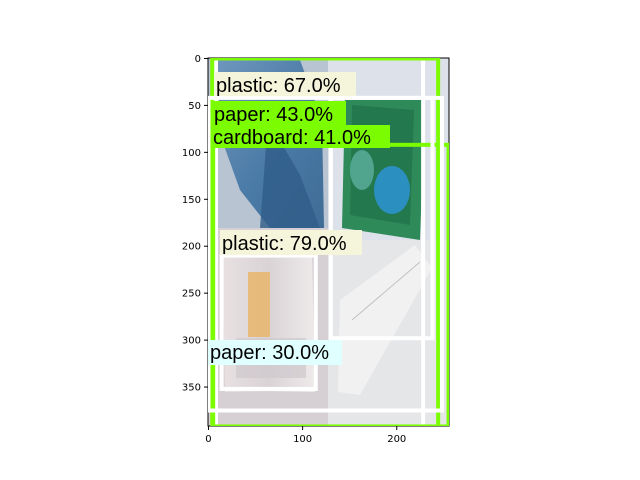 This screenshot has width=640, height=480. What do you see at coordinates (191, 247) in the screenshot?
I see `y-tick-label-4: 200` at bounding box center [191, 247].